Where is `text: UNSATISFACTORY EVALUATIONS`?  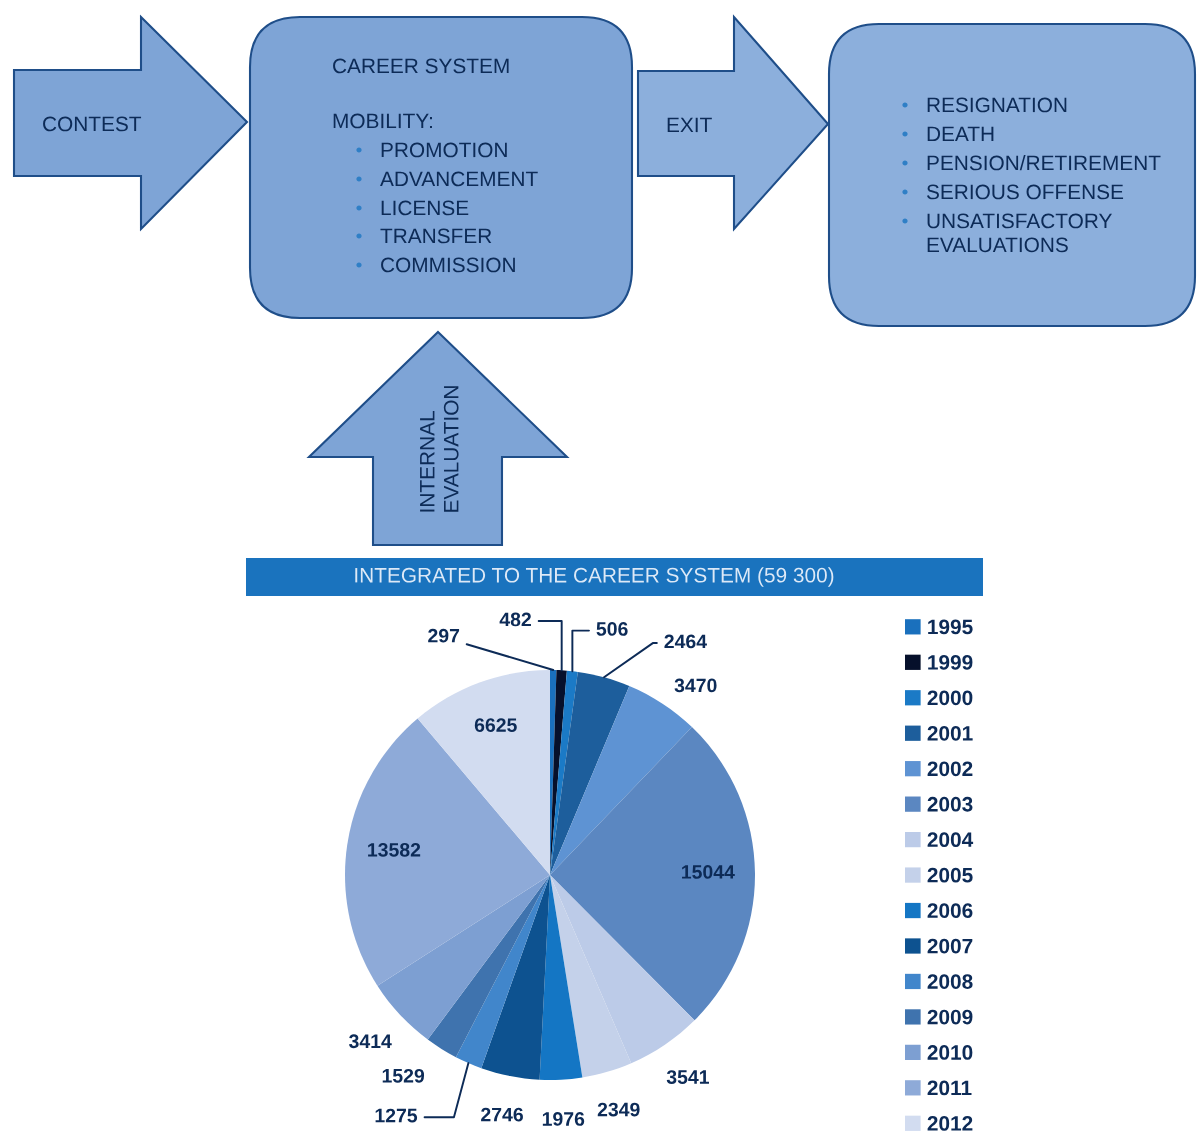 text: UNSATISFACTORY EVALUATIONS is located at coordinates (1019, 233).